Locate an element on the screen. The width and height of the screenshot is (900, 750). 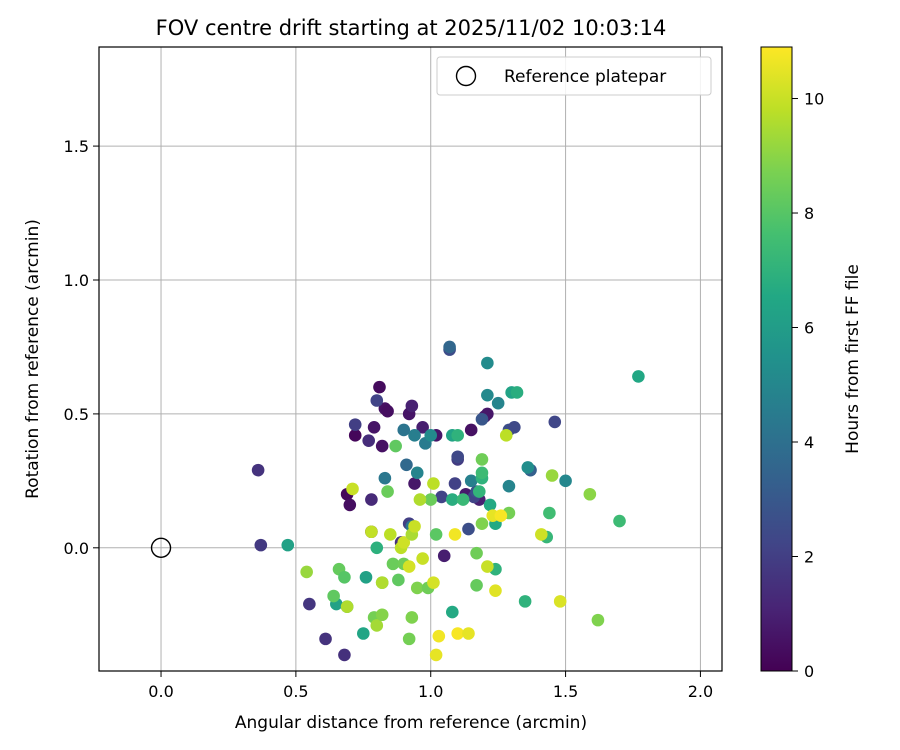
y-tick-label: 0.0 is located at coordinates (76, 548).